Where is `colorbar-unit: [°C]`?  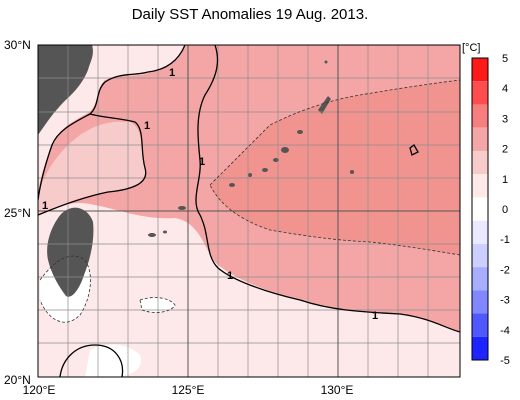 colorbar-unit: [°C] is located at coordinates (471, 48).